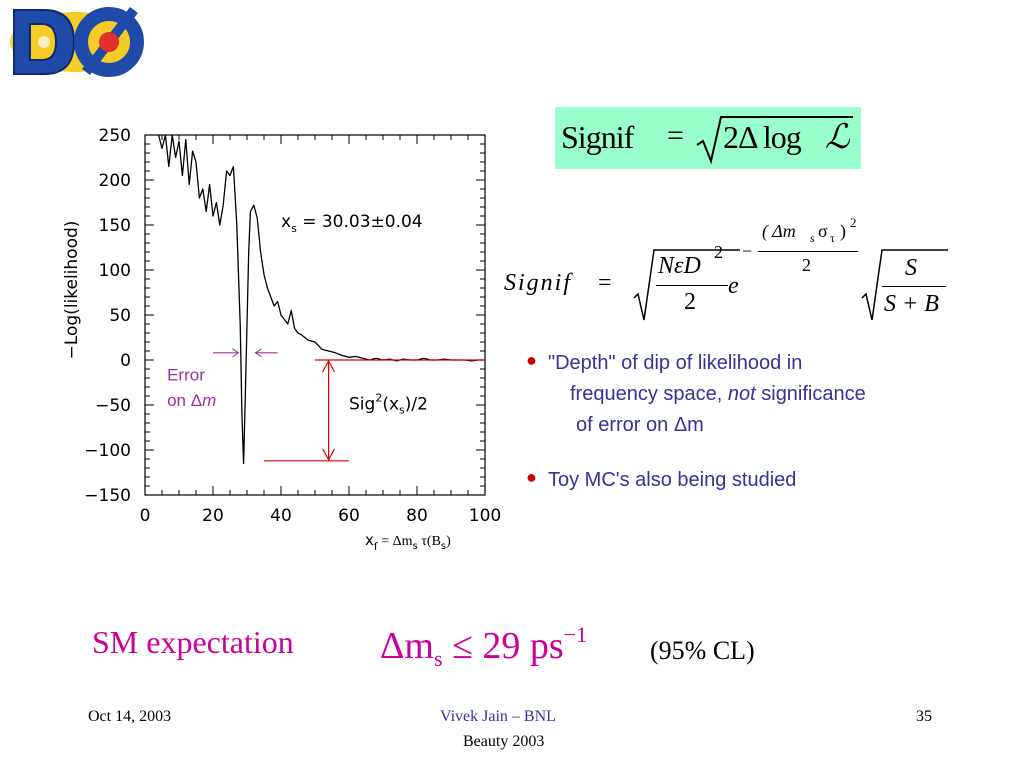 The width and height of the screenshot is (1024, 768). What do you see at coordinates (115, 271) in the screenshot?
I see `y-tick-label: 100` at bounding box center [115, 271].